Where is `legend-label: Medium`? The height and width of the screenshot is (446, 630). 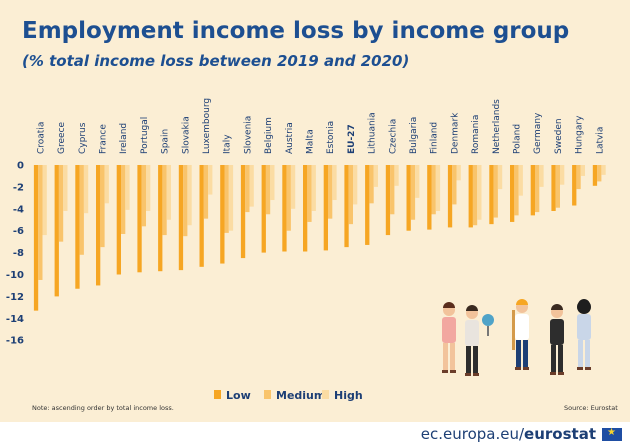
legend-label: Medium is located at coordinates (300, 395).